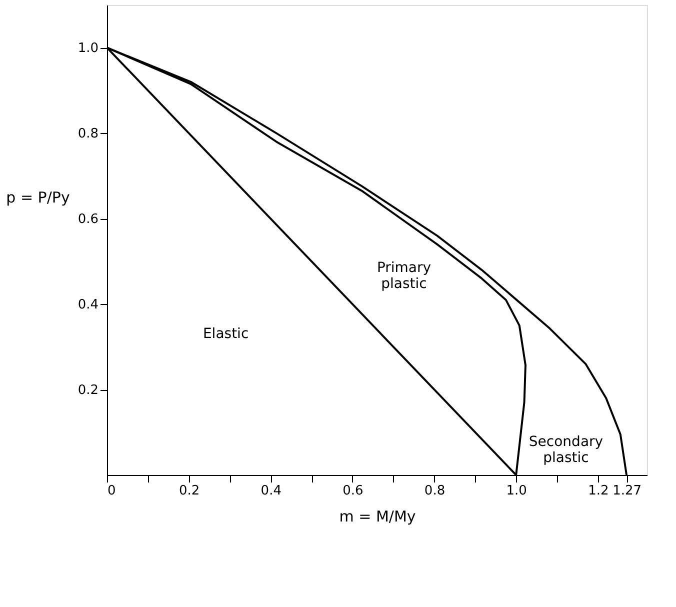 The image size is (676, 607). What do you see at coordinates (112, 491) in the screenshot?
I see `x-tick-label: 0` at bounding box center [112, 491].